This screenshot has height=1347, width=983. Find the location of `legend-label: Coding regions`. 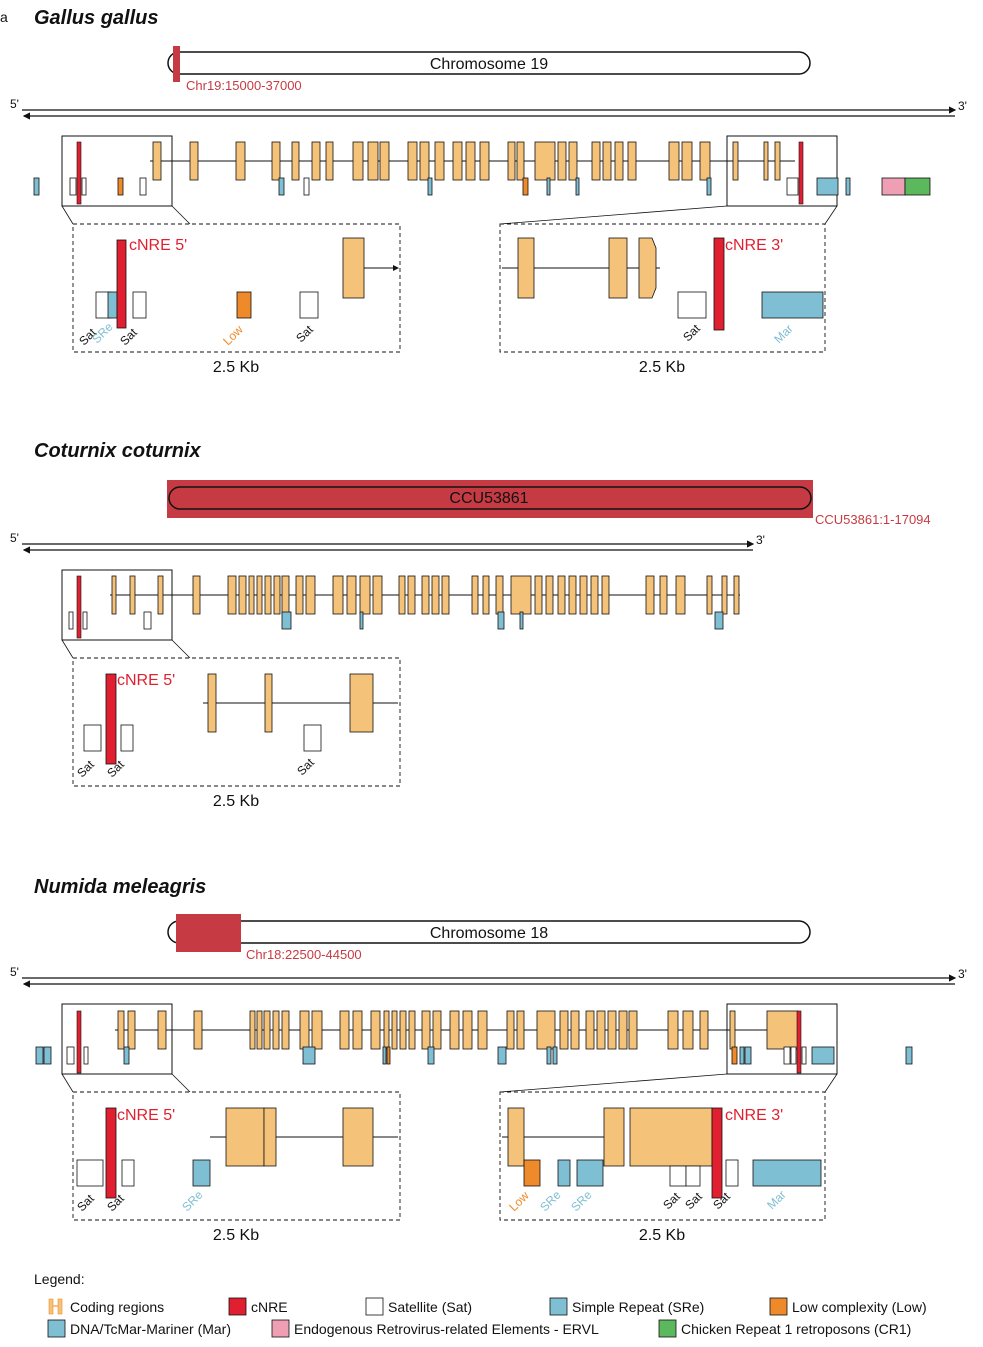

legend-label: Coding regions is located at coordinates (117, 1307).